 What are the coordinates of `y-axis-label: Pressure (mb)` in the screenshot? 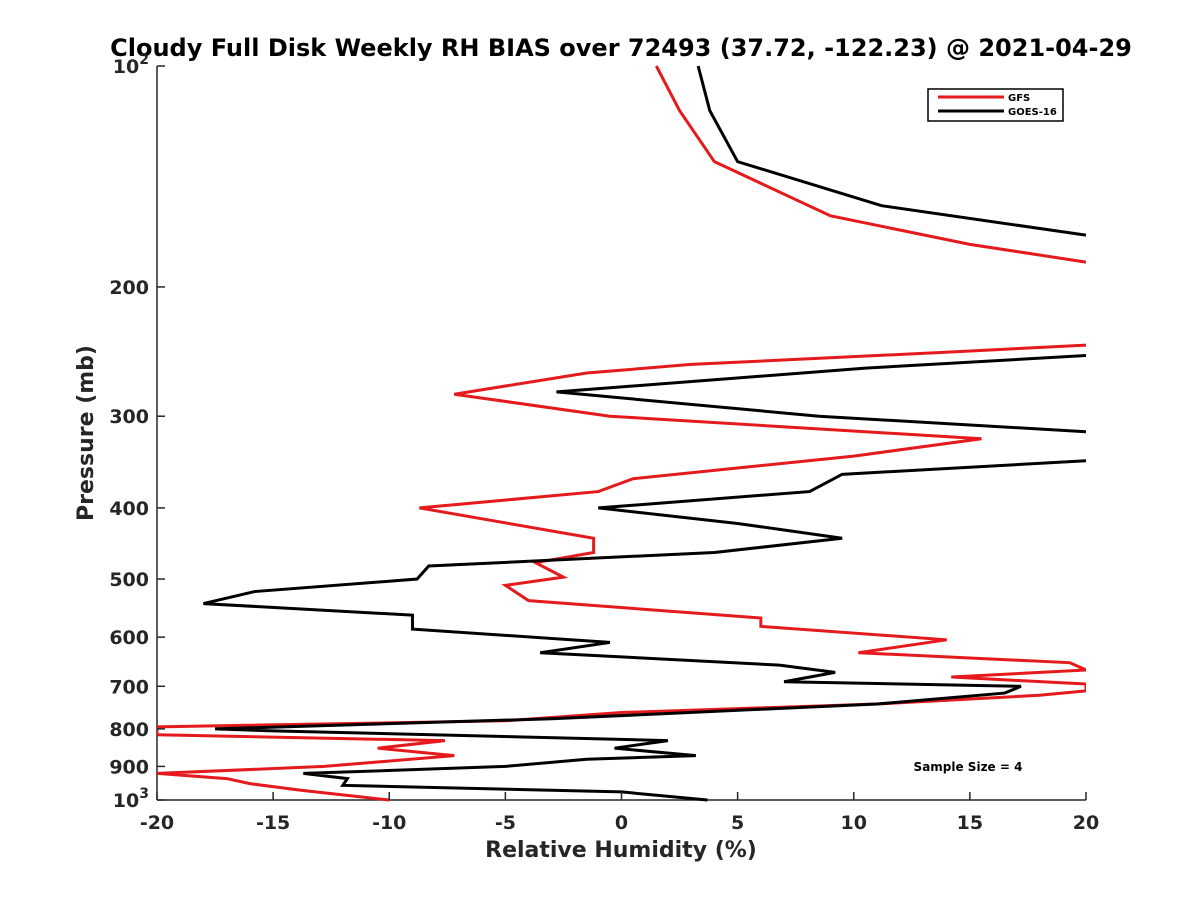 It's located at (86, 433).